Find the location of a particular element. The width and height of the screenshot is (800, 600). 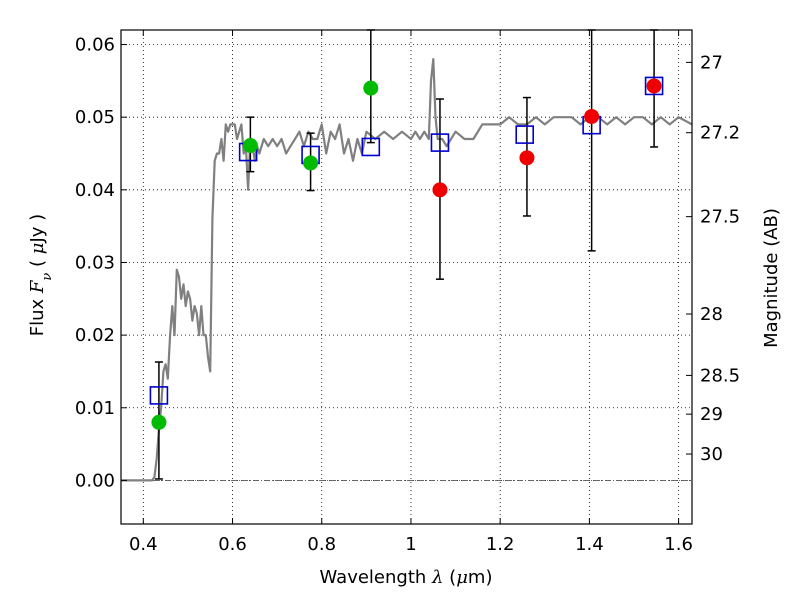

x-tick-label: 1.2 is located at coordinates (500, 544).